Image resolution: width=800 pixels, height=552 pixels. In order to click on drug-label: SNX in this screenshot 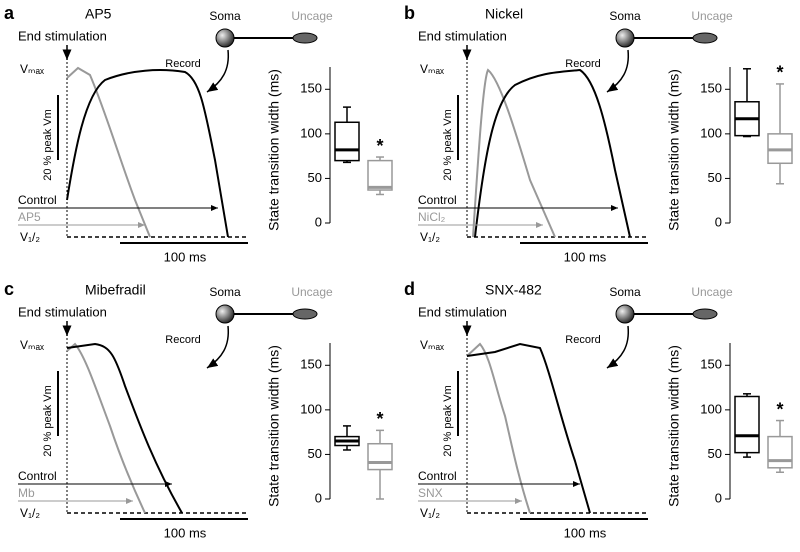, I will do `click(430, 493)`.